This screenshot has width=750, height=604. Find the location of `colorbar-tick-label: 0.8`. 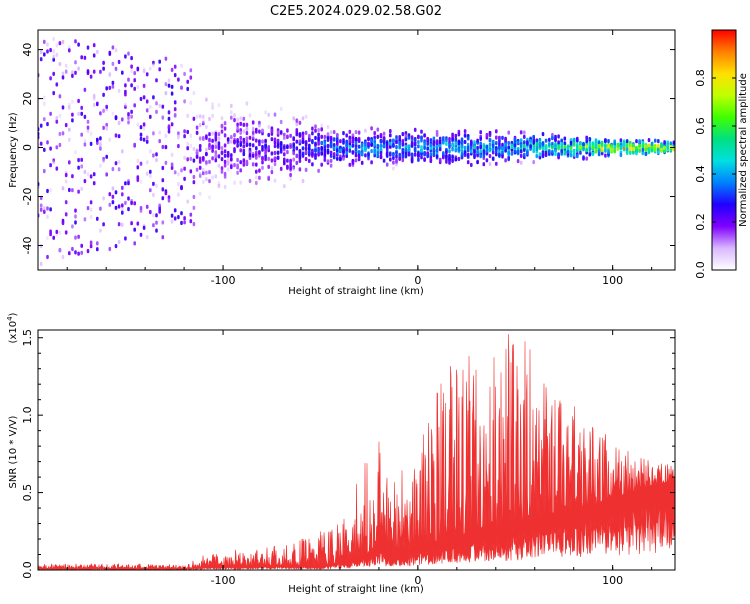

colorbar-tick-label: 0.8 is located at coordinates (700, 78).